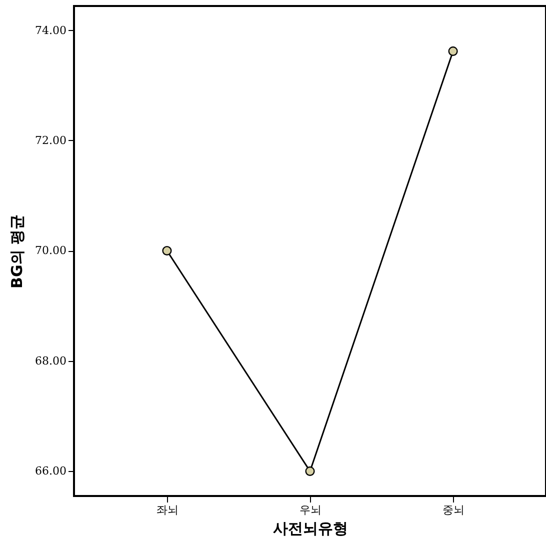 This screenshot has height=547, width=546. I want to click on x-axis-title: 사전뇌유형, so click(310, 529).